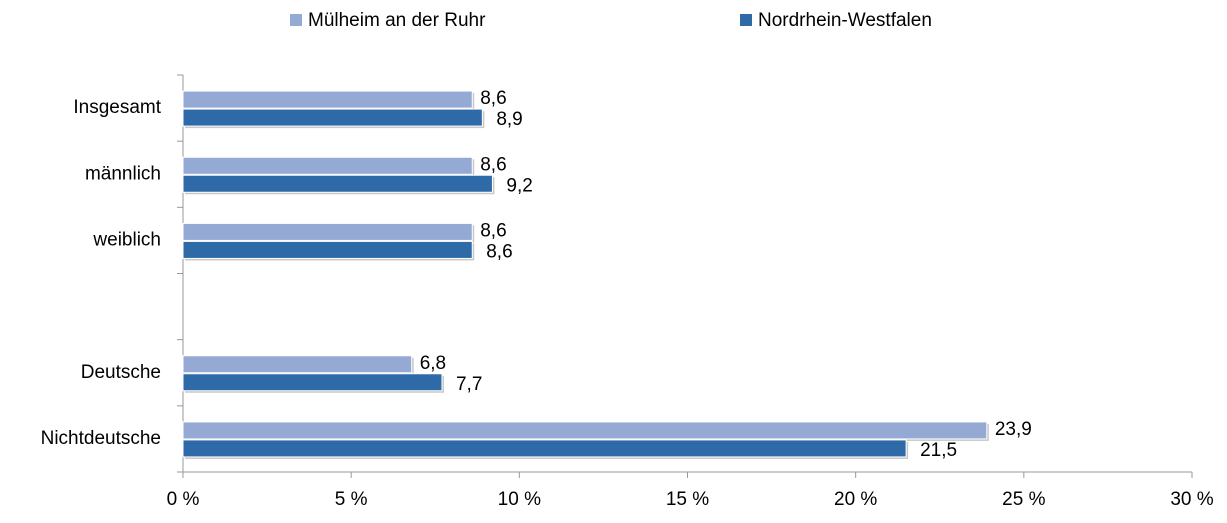  Describe the element at coordinates (433, 363) in the screenshot. I see `value-label: 6,8` at that location.